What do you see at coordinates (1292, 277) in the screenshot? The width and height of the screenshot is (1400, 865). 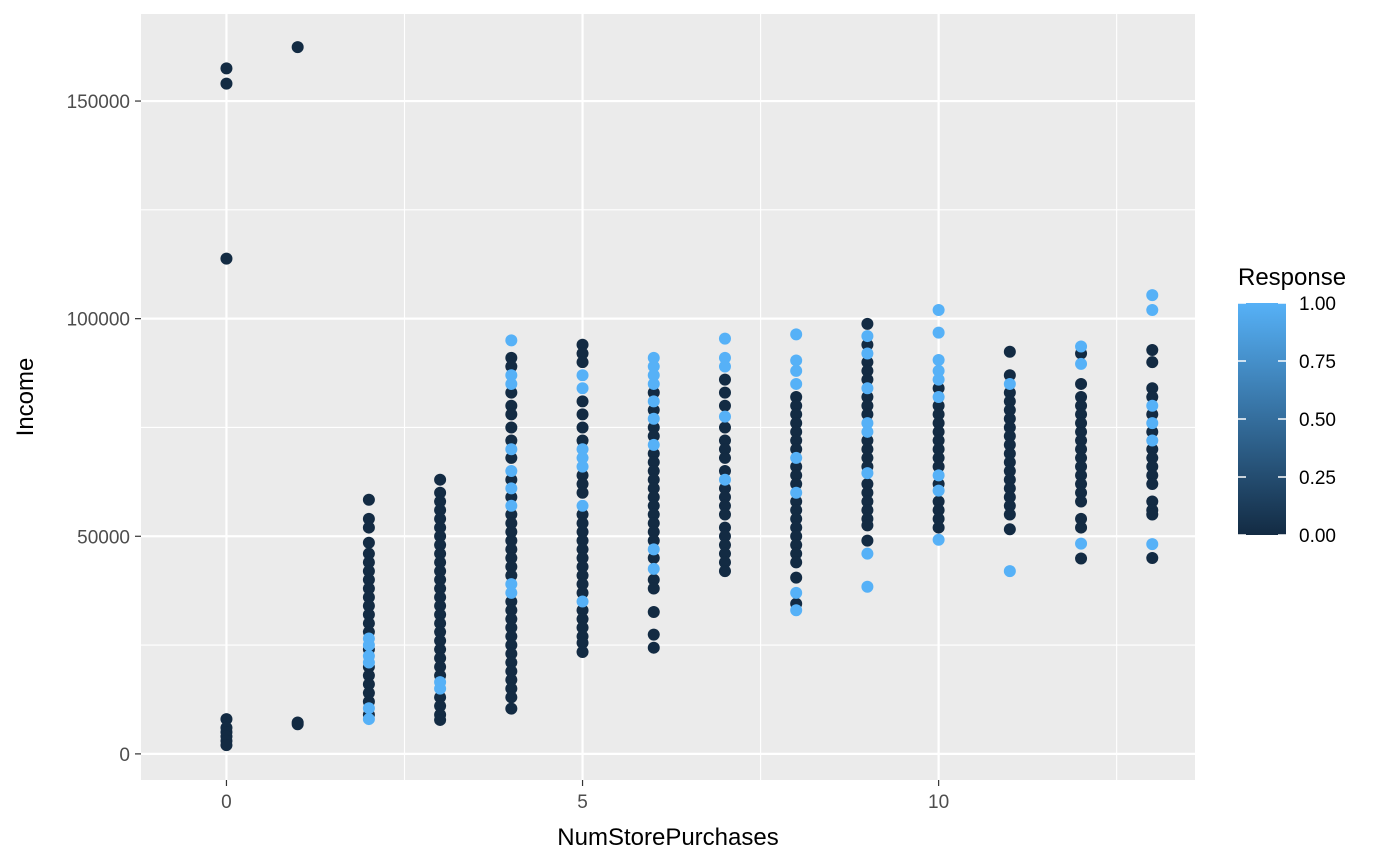 I see `legend-title: Response` at bounding box center [1292, 277].